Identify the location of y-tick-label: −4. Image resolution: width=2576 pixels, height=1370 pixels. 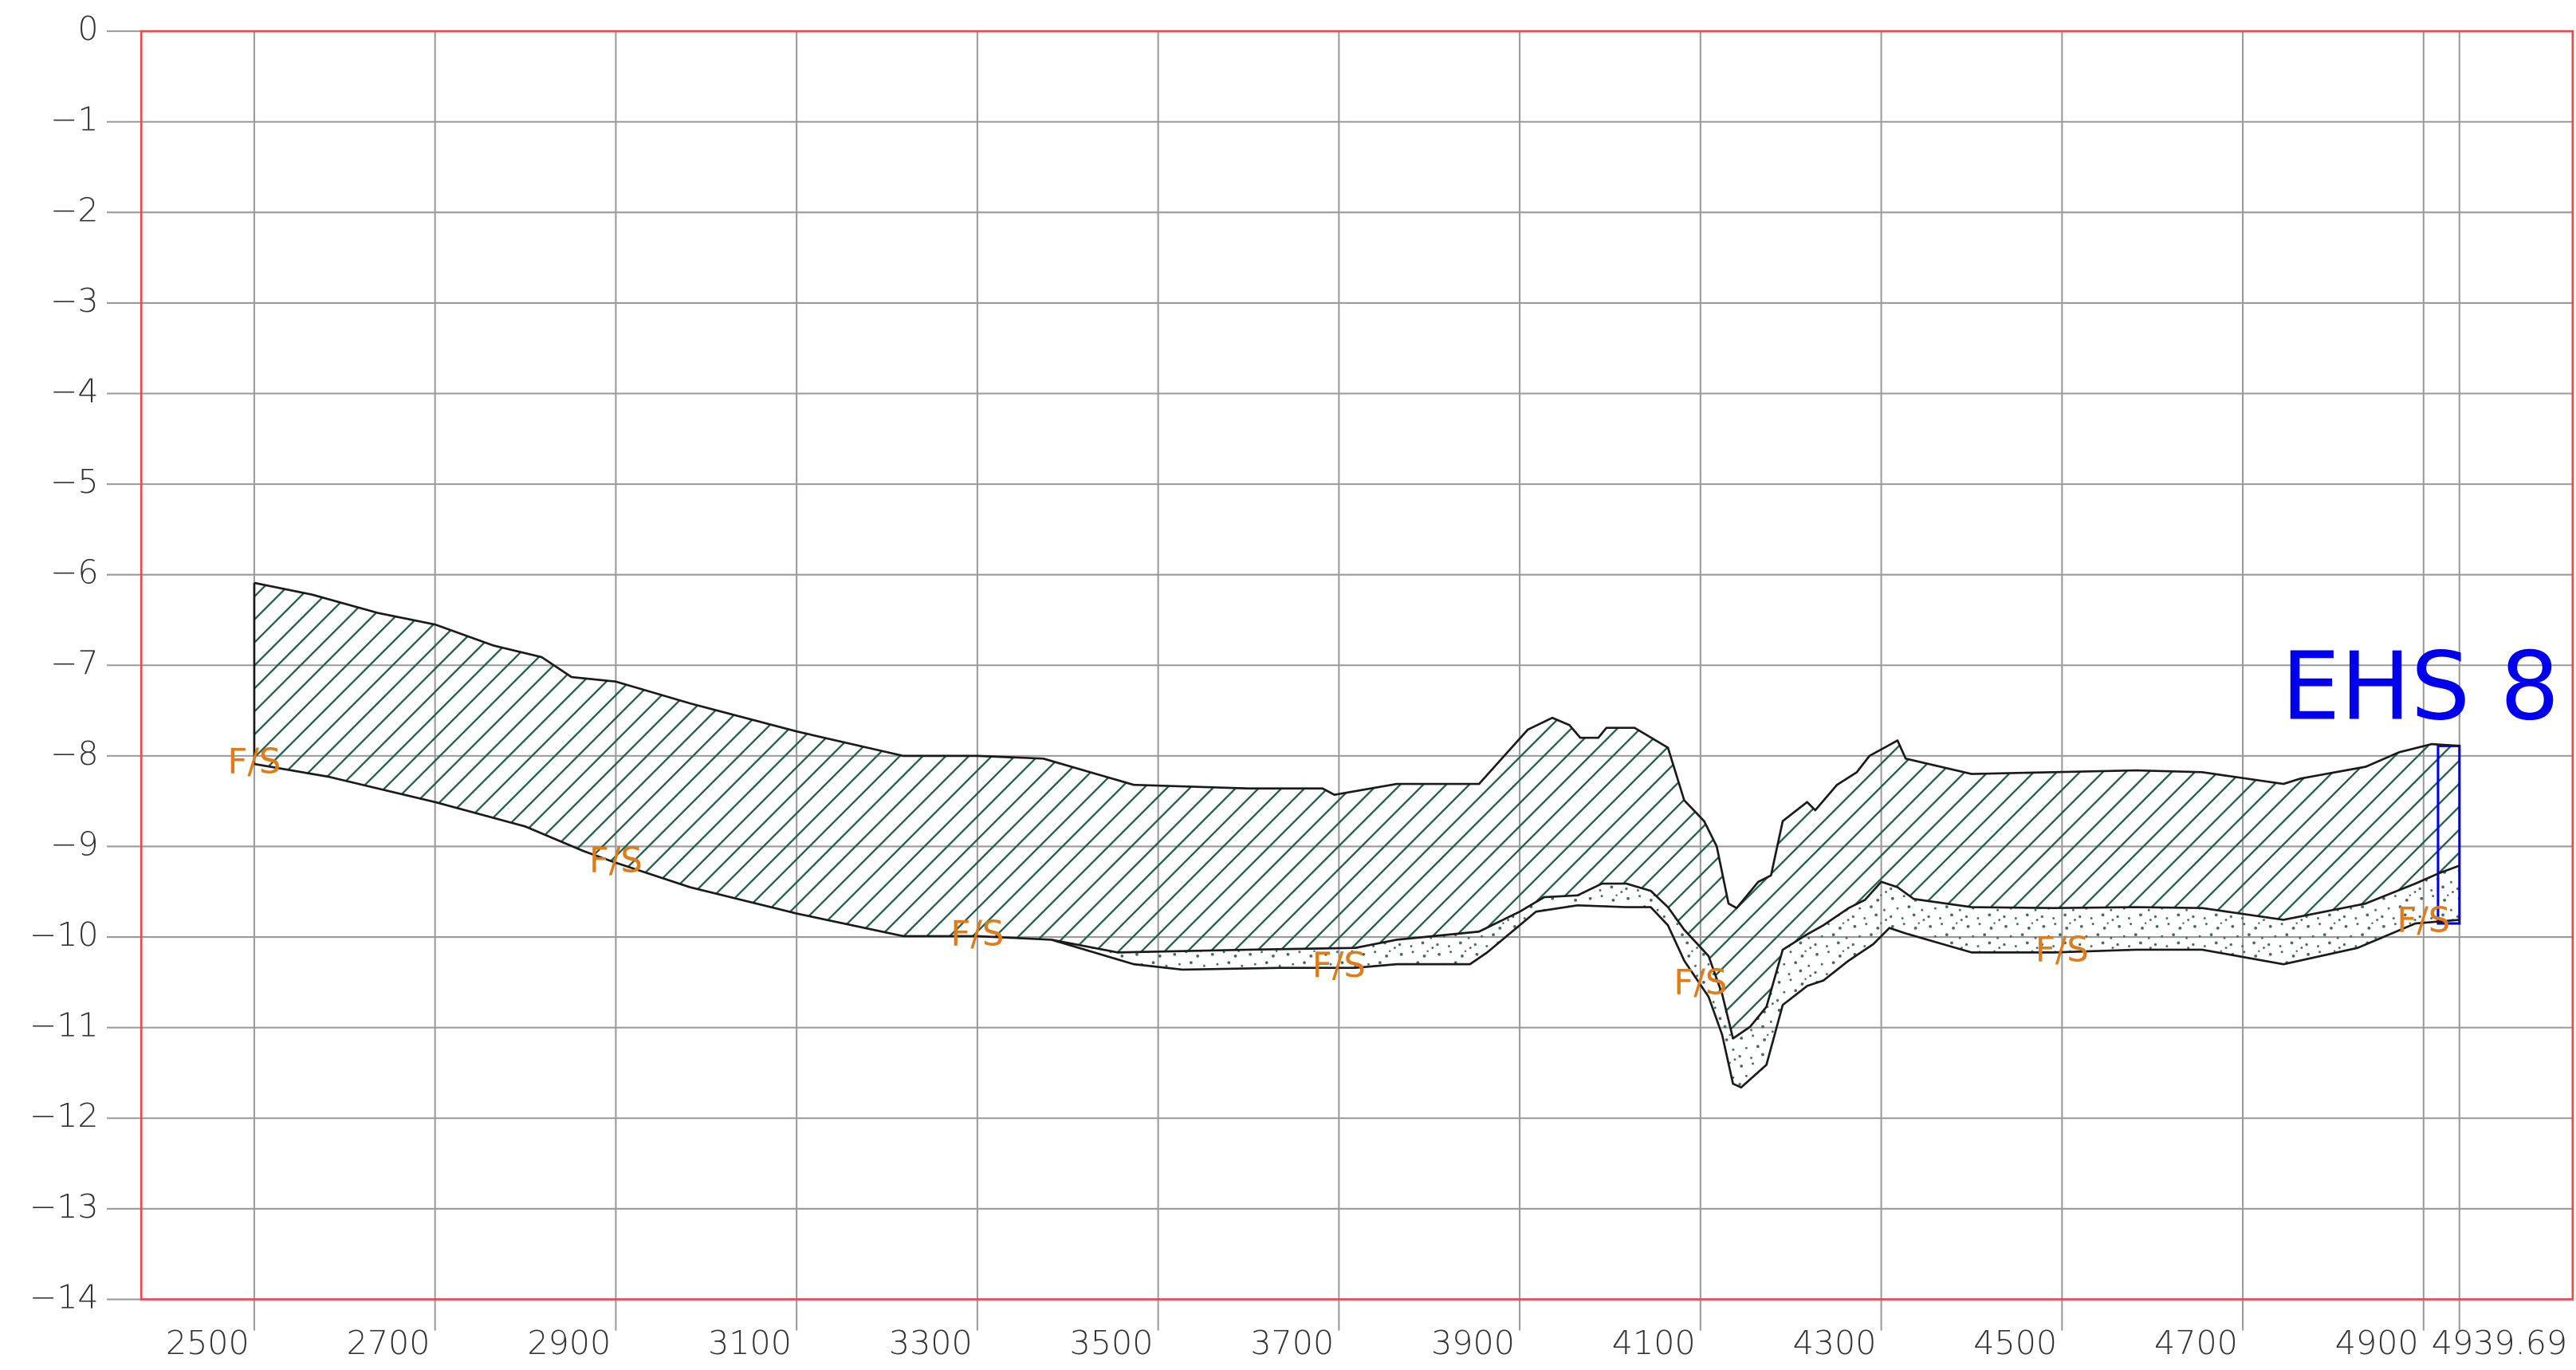
(74, 391).